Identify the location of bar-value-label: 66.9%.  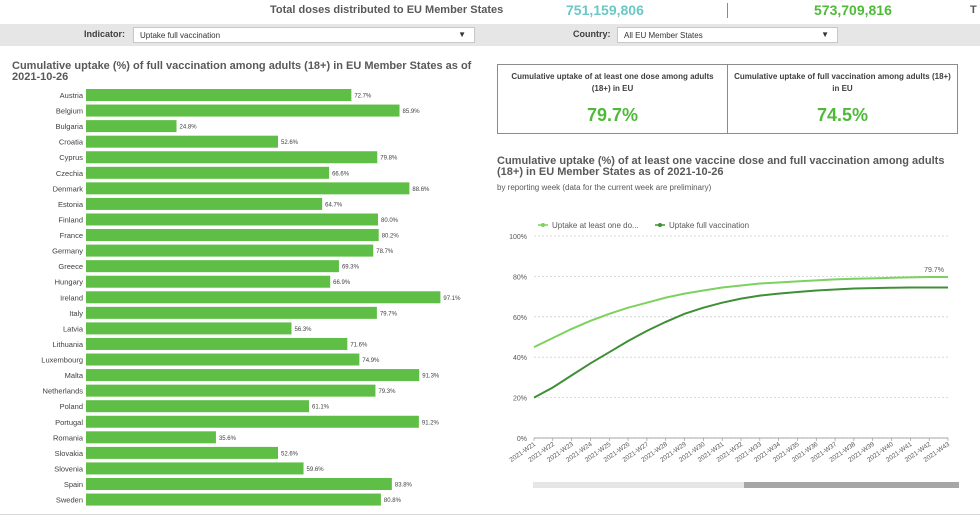
(342, 283).